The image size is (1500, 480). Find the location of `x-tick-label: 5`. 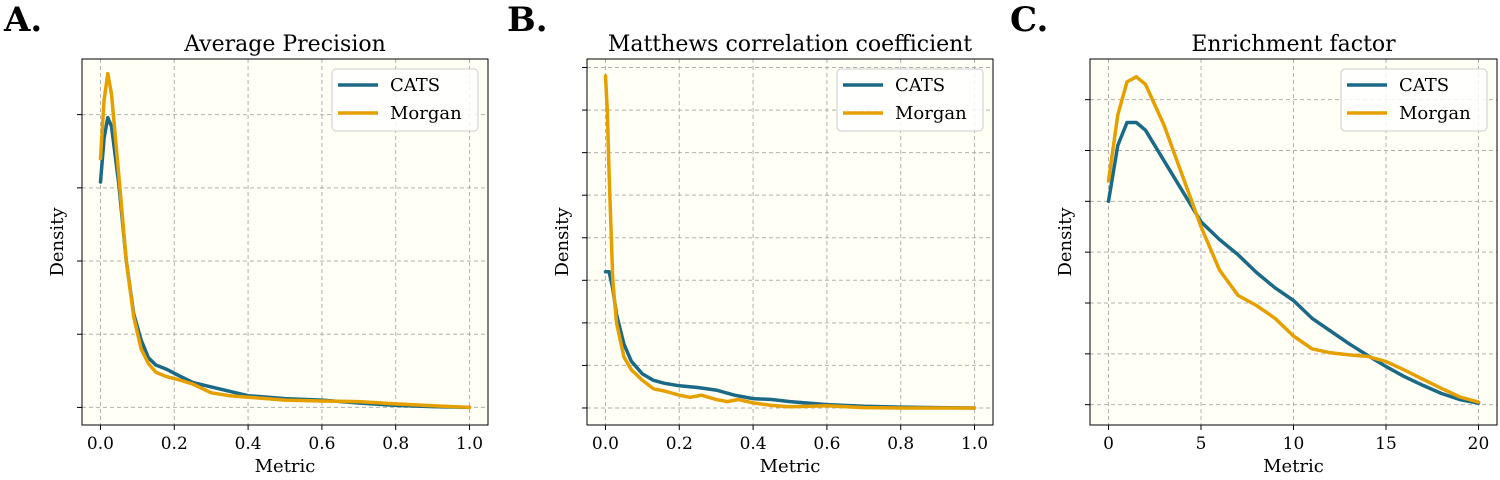

x-tick-label: 5 is located at coordinates (1201, 444).